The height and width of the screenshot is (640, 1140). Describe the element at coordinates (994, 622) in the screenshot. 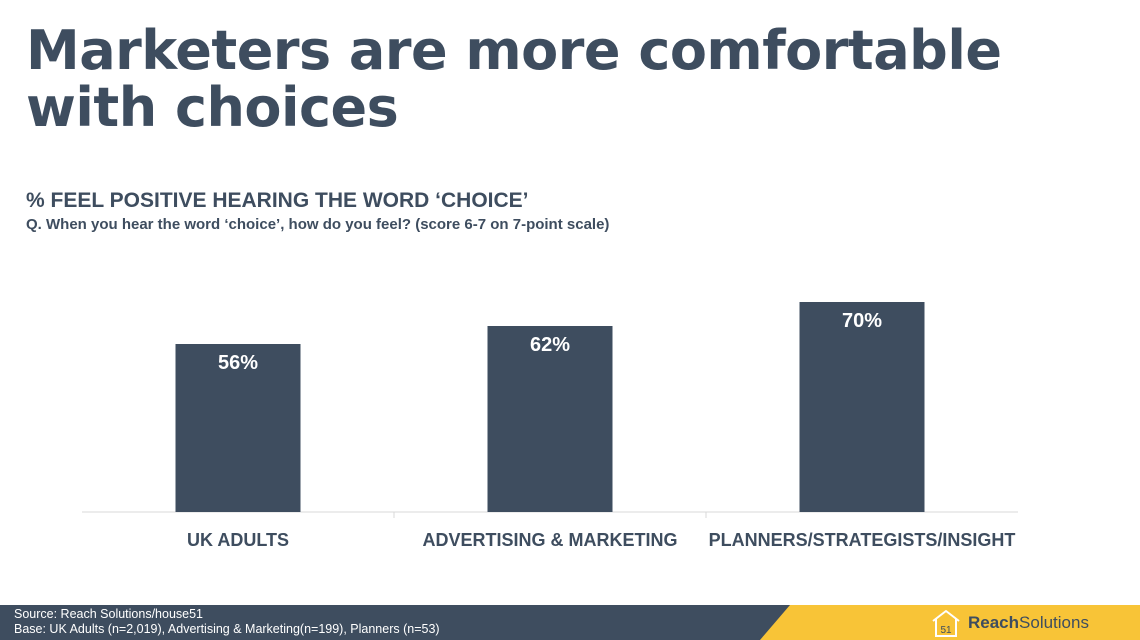

I see `brand-name-bold: Reach` at that location.